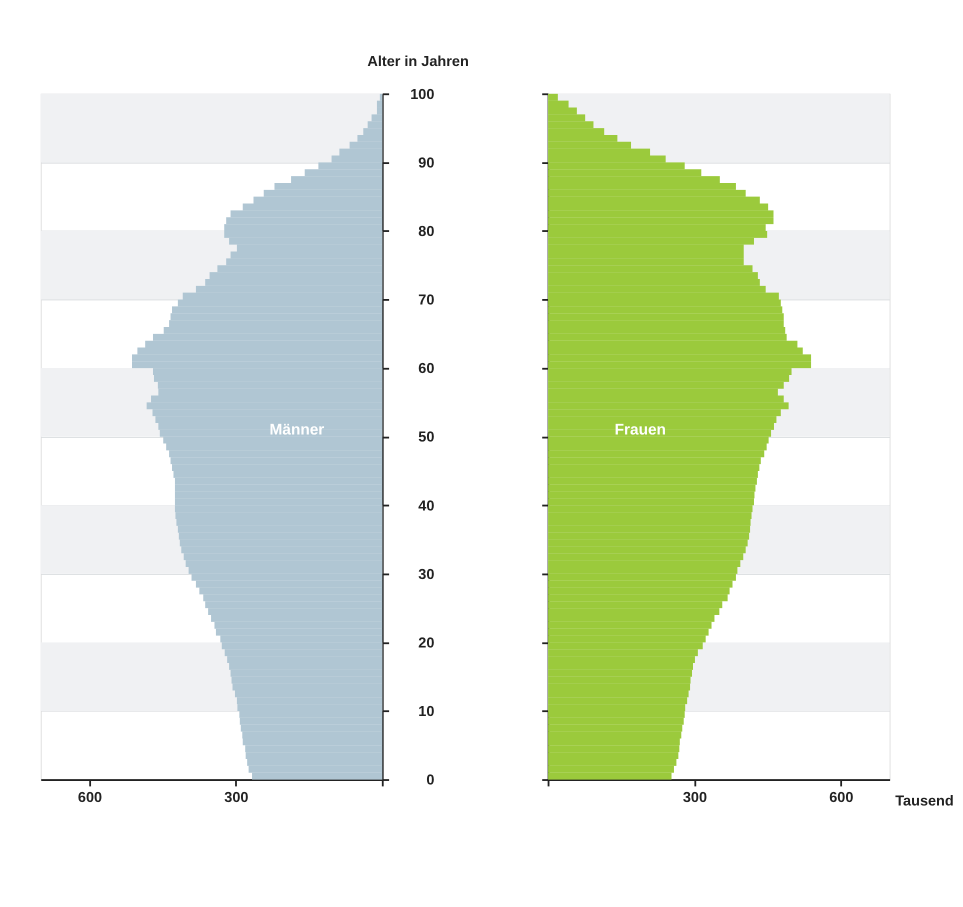 The height and width of the screenshot is (907, 963). What do you see at coordinates (640, 429) in the screenshot?
I see `series-label: Frauen` at bounding box center [640, 429].